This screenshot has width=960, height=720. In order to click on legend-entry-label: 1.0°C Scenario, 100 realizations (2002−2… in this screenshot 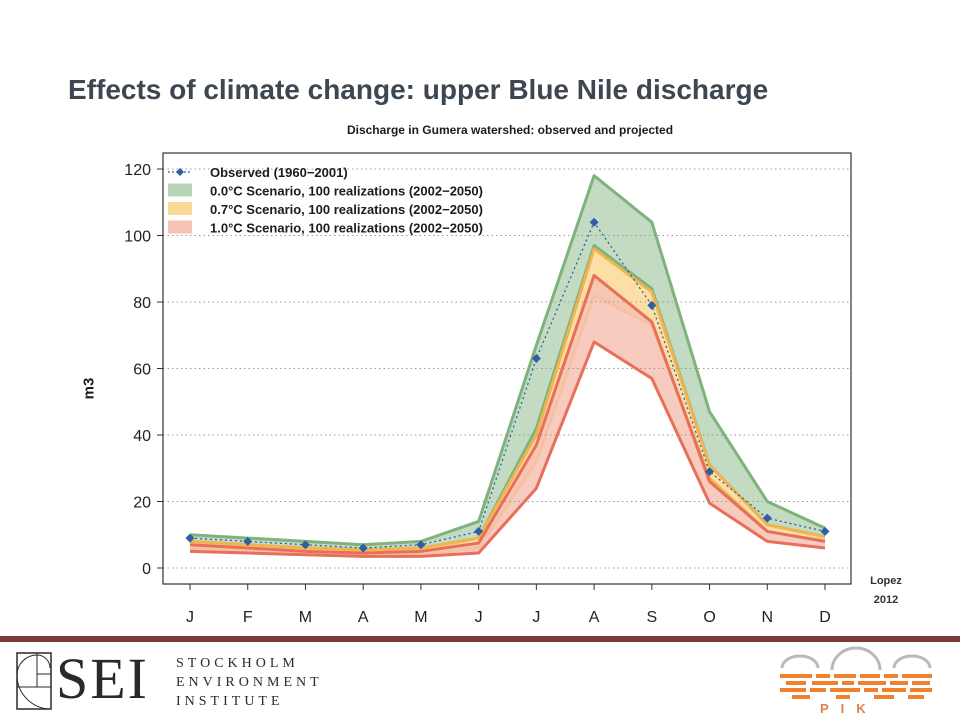, I will do `click(346, 228)`.